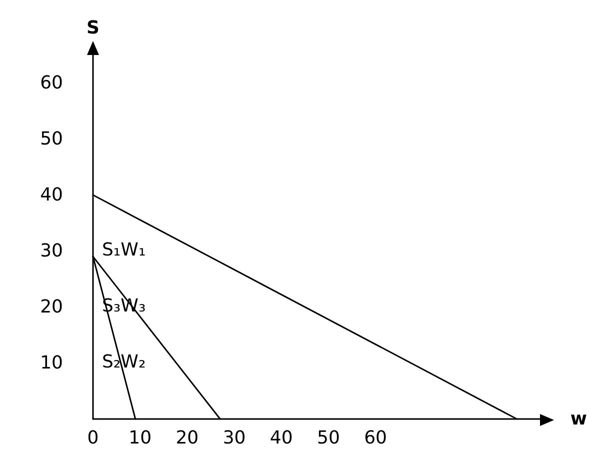 Image resolution: width=590 pixels, height=455 pixels. Describe the element at coordinates (51, 307) in the screenshot. I see `y-tick-label: 20` at that location.